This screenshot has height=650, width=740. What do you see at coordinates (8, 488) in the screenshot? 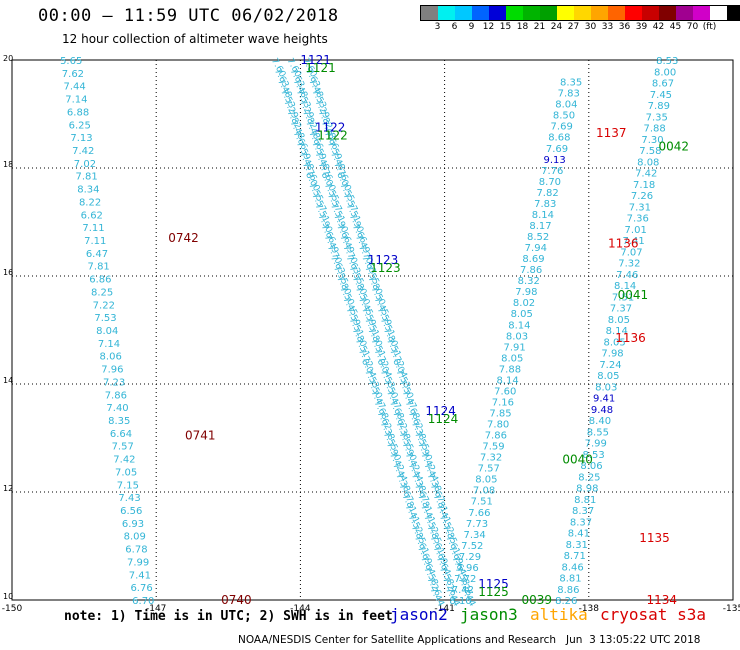
I see `y-tick-label: 12` at bounding box center [8, 488].